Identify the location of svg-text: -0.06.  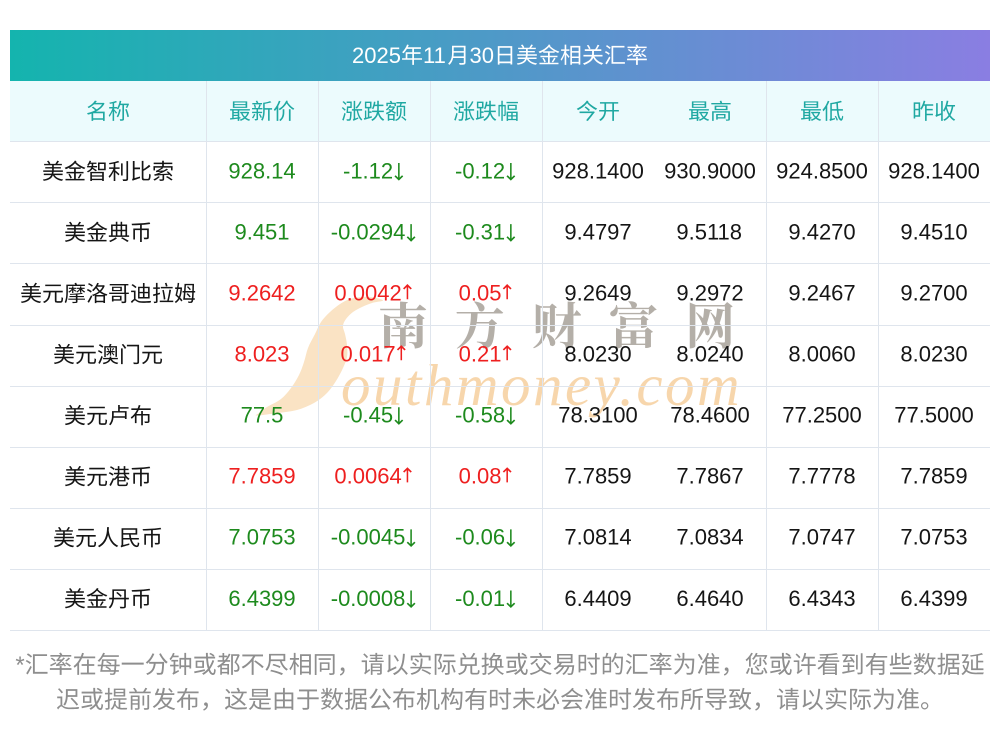
(480, 537).